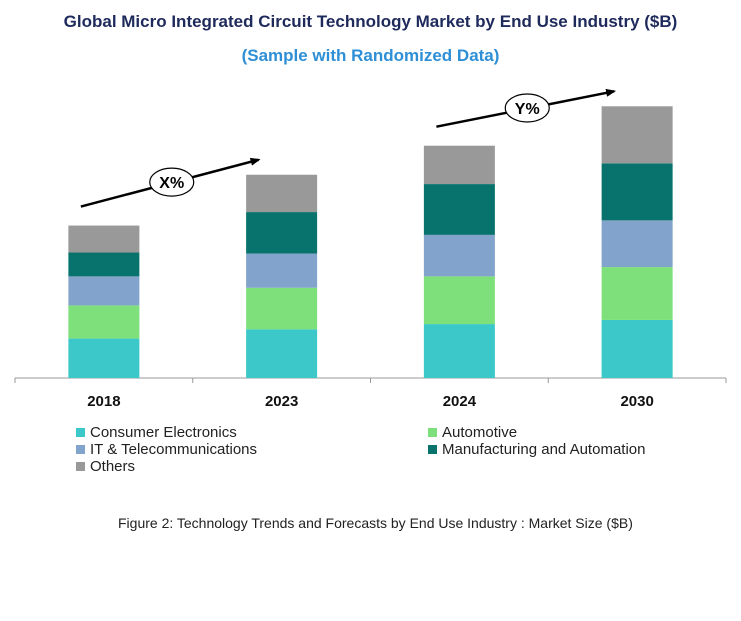  I want to click on legend-item: Manufacturing and Automation, so click(536, 449).